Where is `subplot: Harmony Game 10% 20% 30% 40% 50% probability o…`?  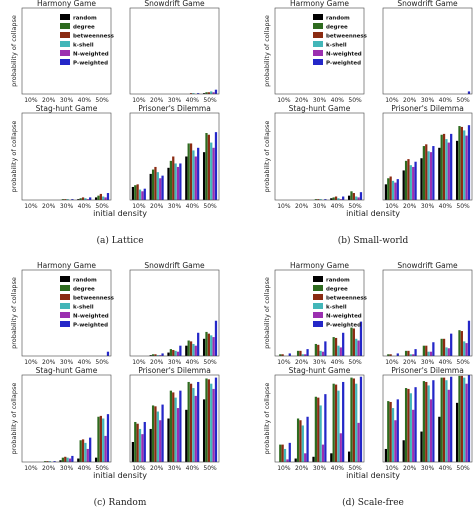
subplot: Harmony Game 10% 20% 30% 40% 50% probability o… is located at coordinates (315, 313).